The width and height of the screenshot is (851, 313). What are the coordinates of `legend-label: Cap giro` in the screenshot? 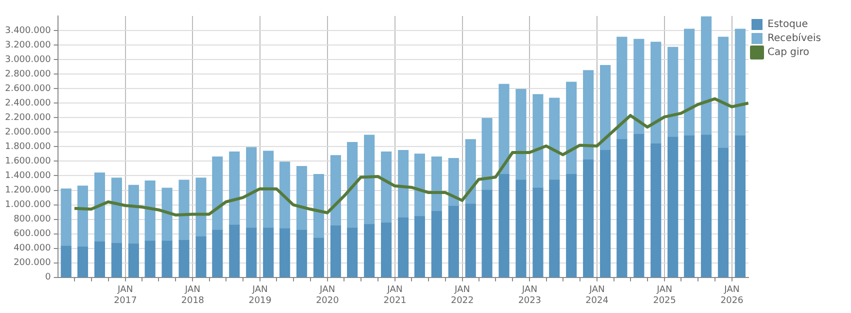 It's located at (789, 52).